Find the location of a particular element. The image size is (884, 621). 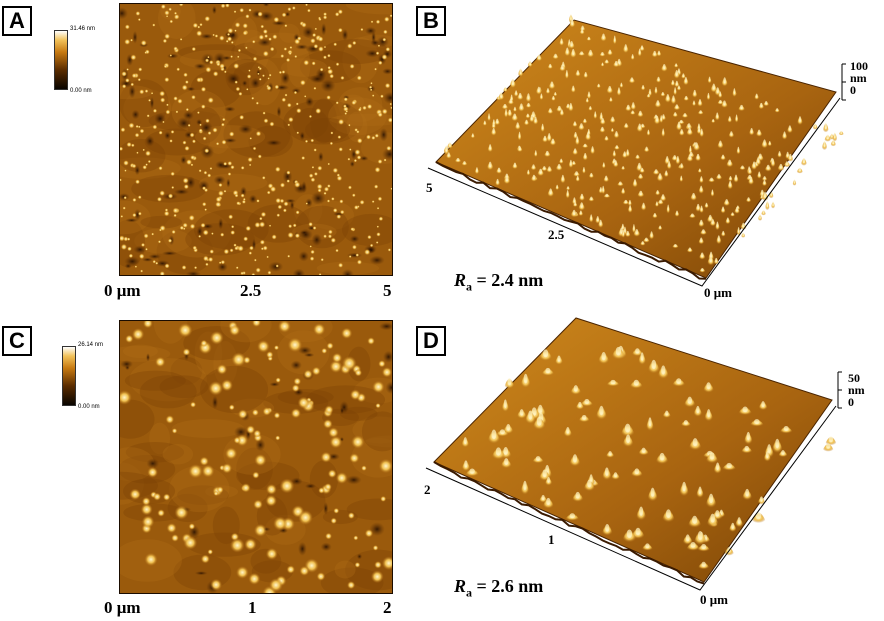

color-scale-max-label: 26.14 nm is located at coordinates (91, 345).